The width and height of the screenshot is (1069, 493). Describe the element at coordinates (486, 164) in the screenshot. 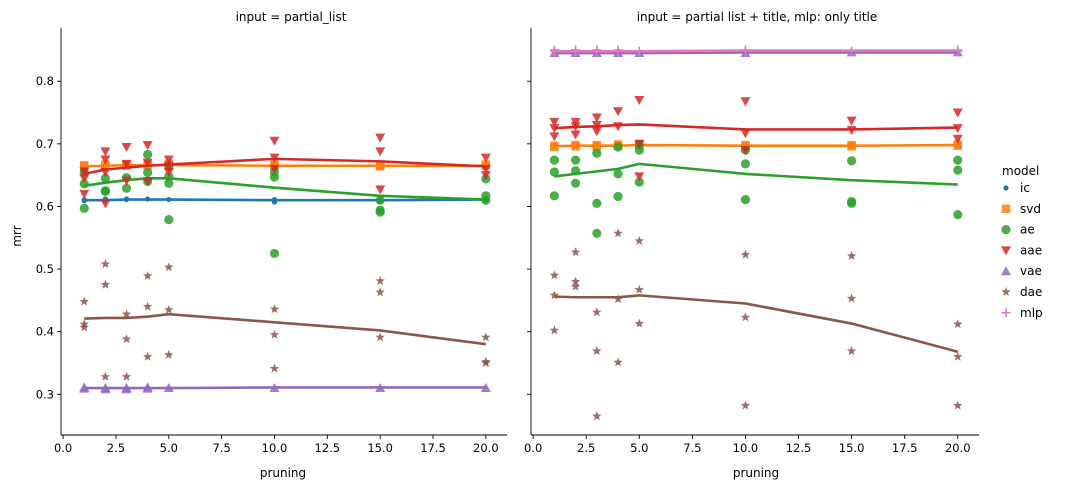

I see `point-svd` at that location.